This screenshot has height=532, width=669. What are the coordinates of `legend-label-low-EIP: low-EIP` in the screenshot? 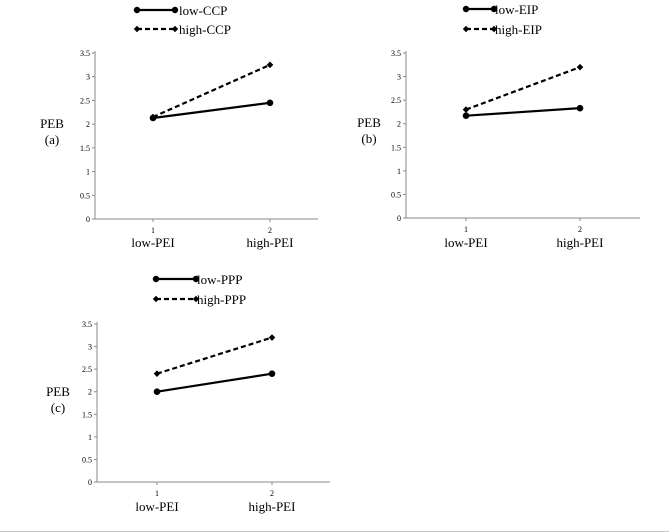 It's located at (516, 9).